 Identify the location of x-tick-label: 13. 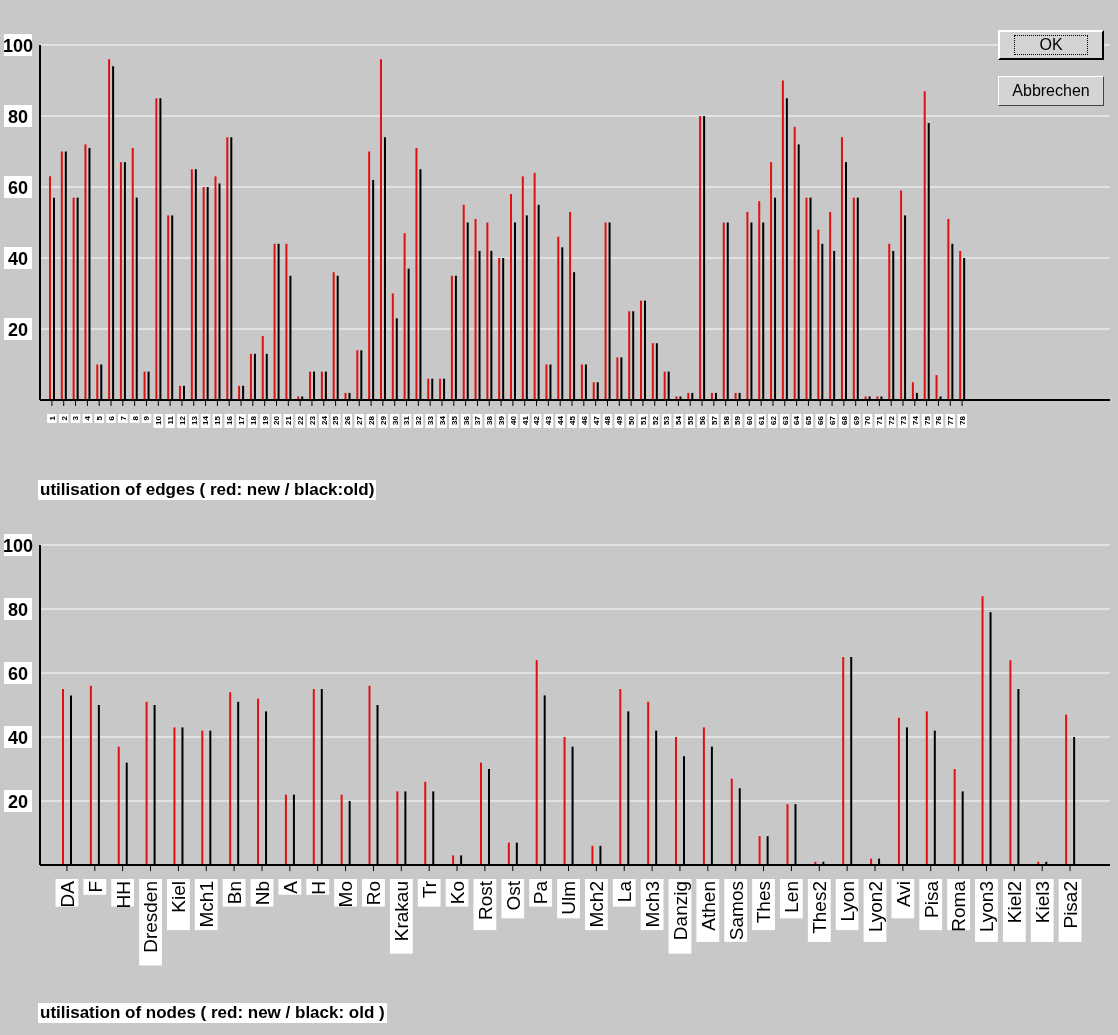
(194, 420).